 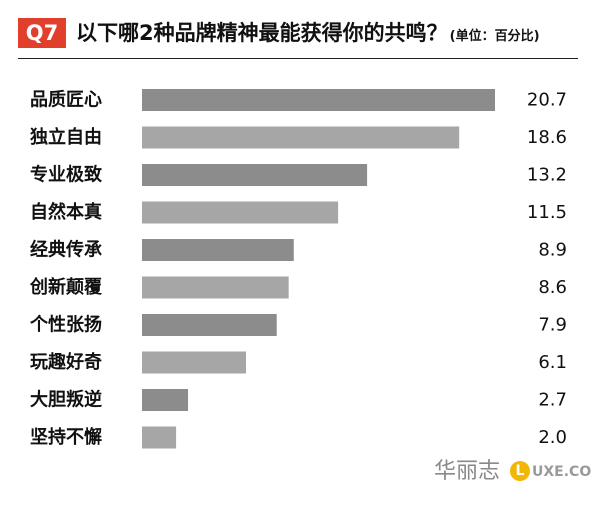 What do you see at coordinates (66, 362) in the screenshot?
I see `category-label: 玩趣好奇` at bounding box center [66, 362].